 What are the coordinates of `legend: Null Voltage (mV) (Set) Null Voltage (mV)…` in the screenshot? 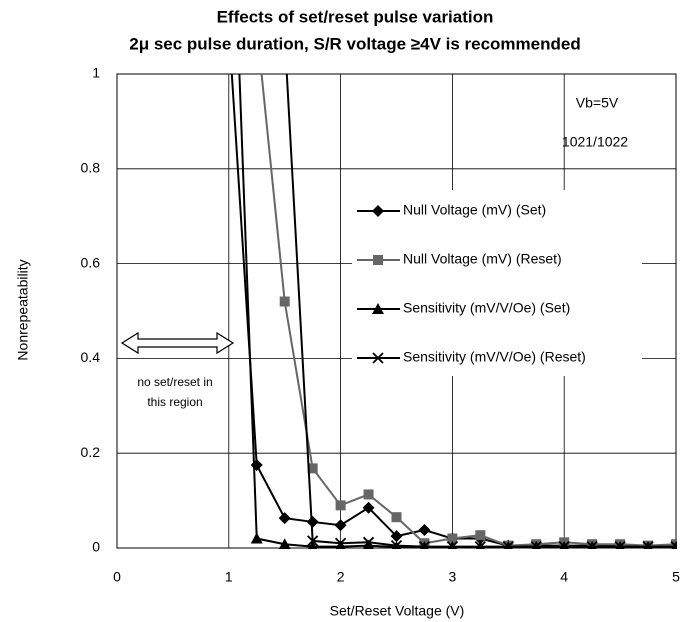 It's located at (471, 283).